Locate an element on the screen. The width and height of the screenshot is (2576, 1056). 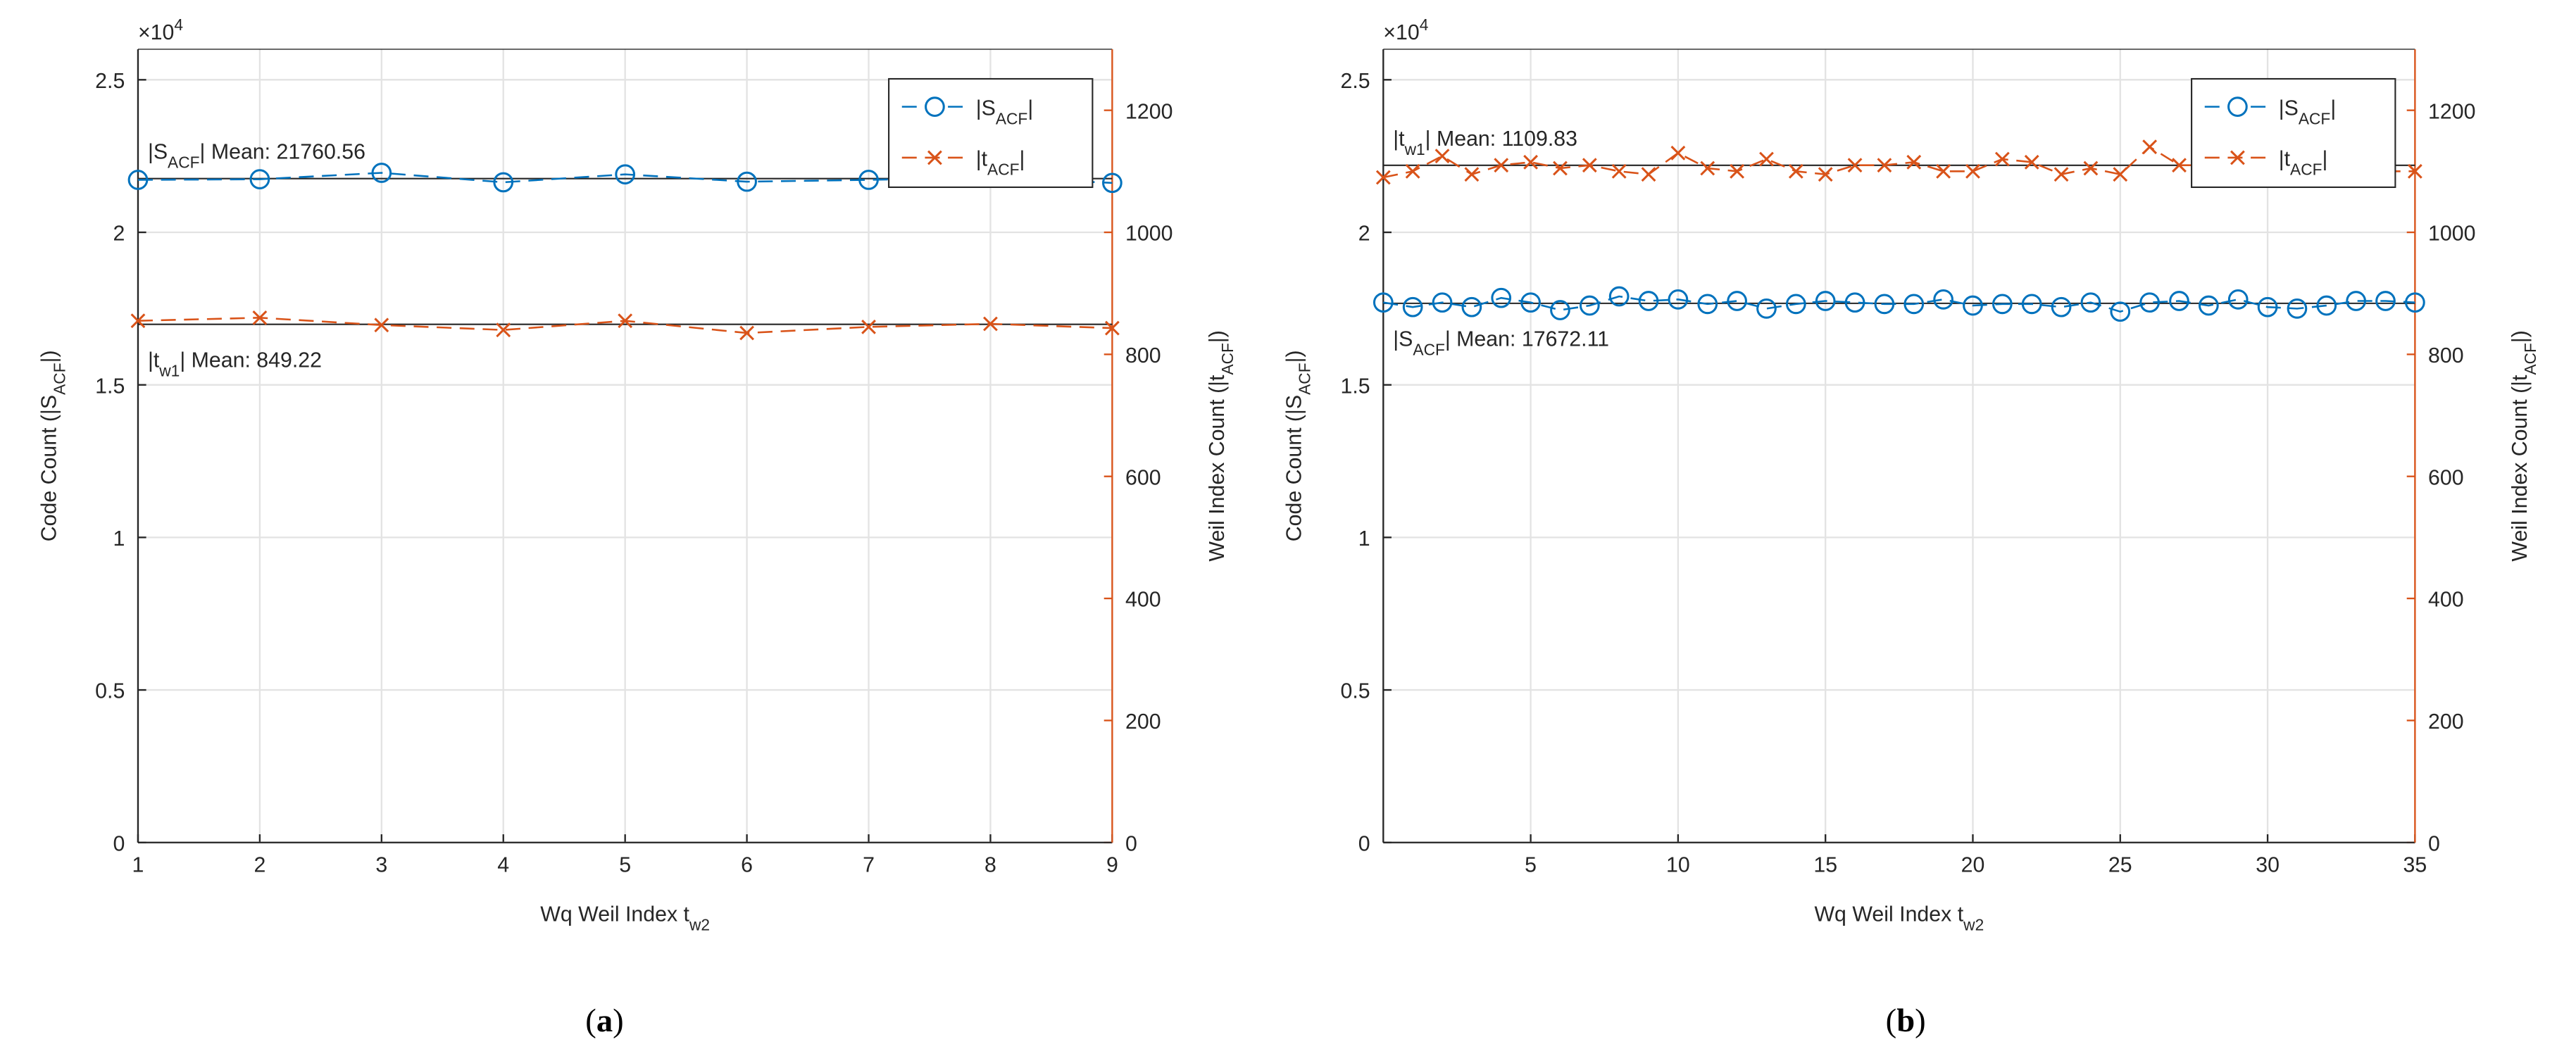
legend-label-part: |S is located at coordinates (2289, 108).